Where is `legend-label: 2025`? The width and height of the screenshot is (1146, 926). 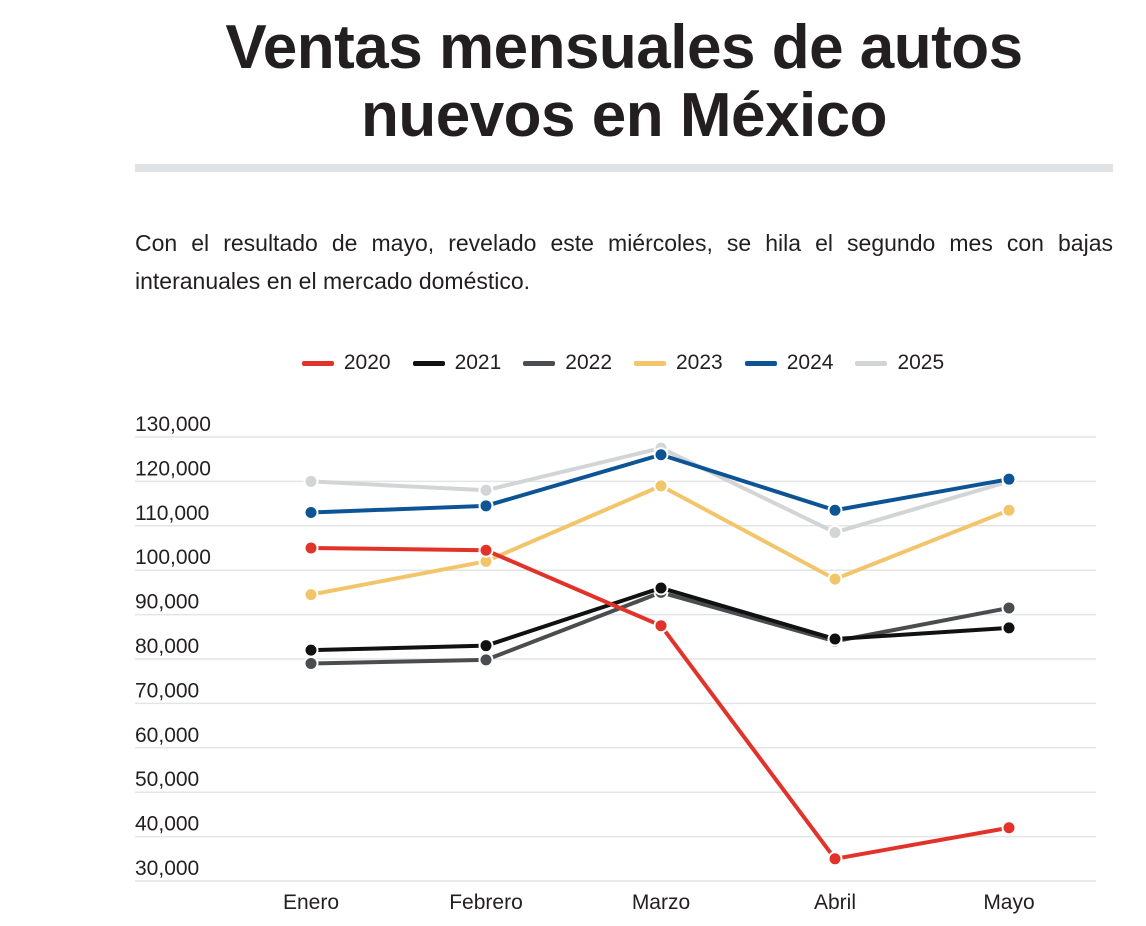
legend-label: 2025 is located at coordinates (921, 362).